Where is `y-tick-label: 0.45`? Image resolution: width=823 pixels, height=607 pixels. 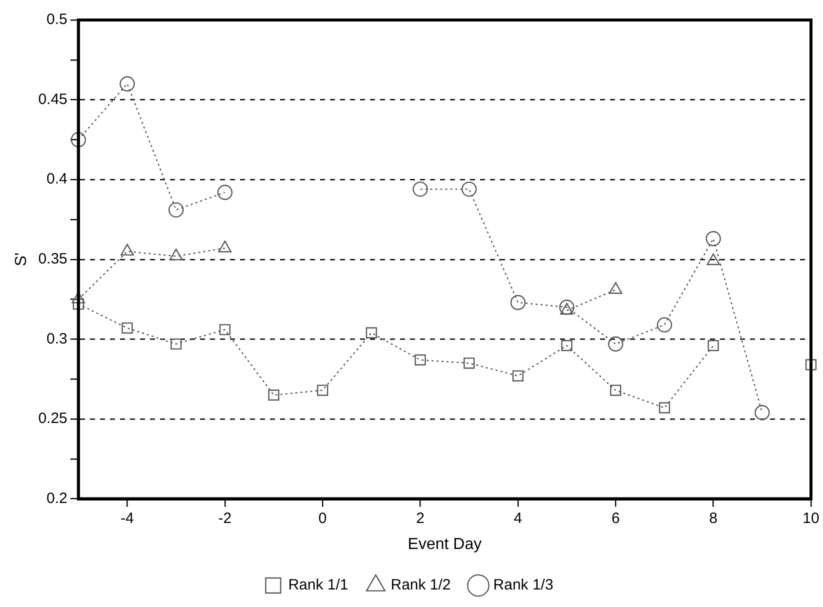 y-tick-label: 0.45 is located at coordinates (53, 99).